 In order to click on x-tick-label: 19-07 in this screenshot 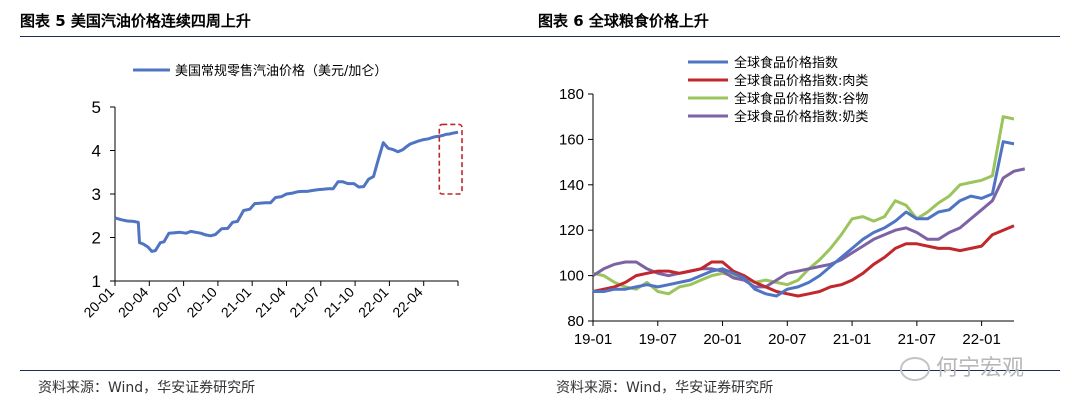, I will do `click(658, 339)`.